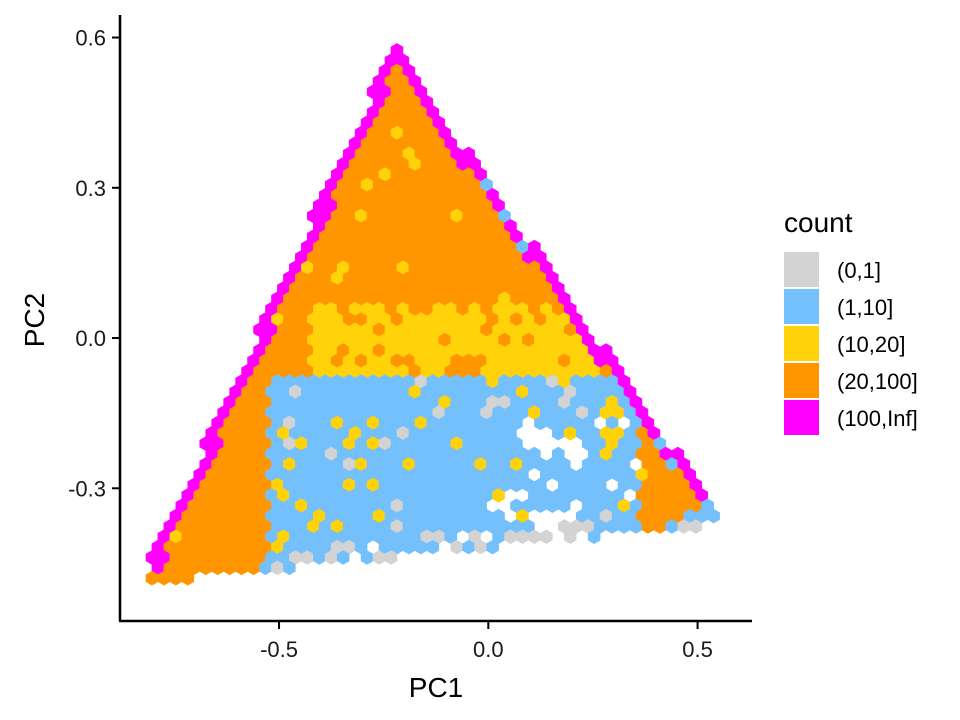  Describe the element at coordinates (279, 649) in the screenshot. I see `x-tick-label: -0.5` at that location.